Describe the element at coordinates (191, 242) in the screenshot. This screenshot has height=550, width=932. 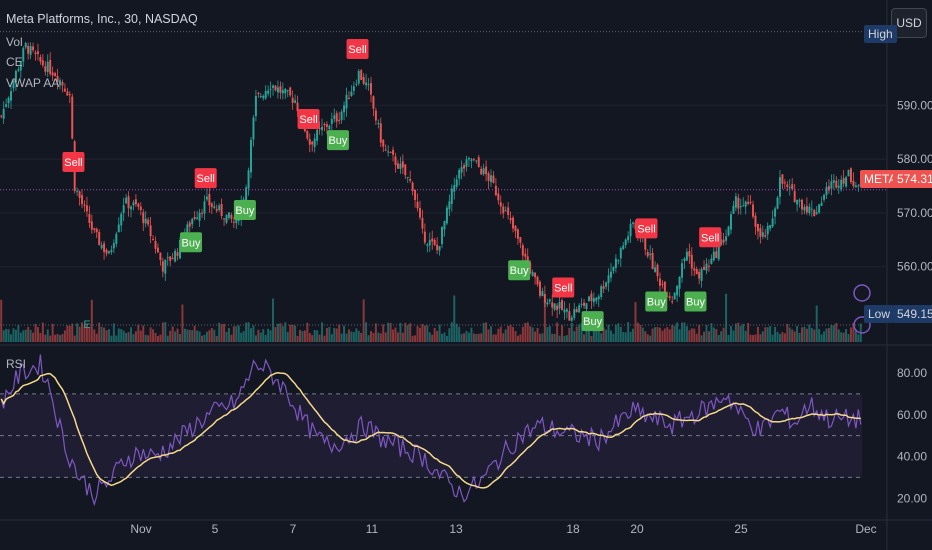
I see `buy-signal: Buy` at that location.